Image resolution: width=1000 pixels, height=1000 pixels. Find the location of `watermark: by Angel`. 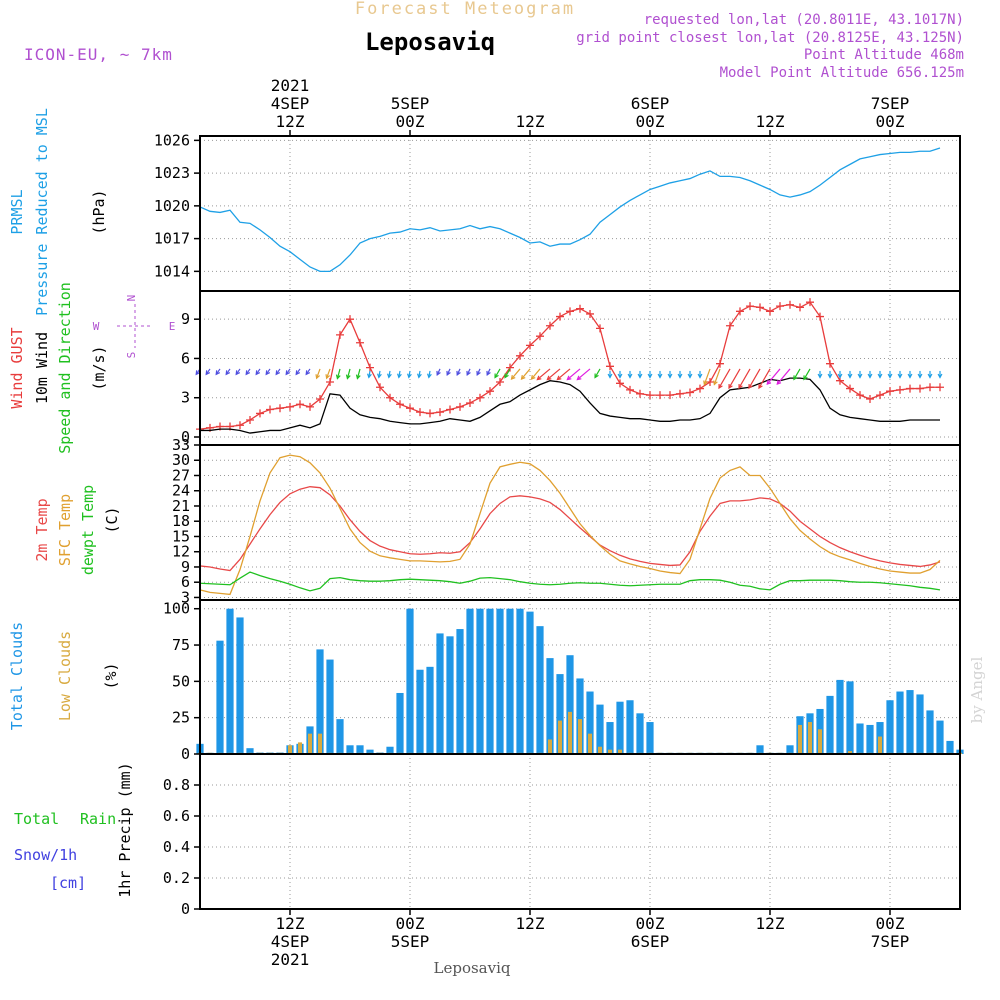

watermark: by Angel is located at coordinates (977, 689).